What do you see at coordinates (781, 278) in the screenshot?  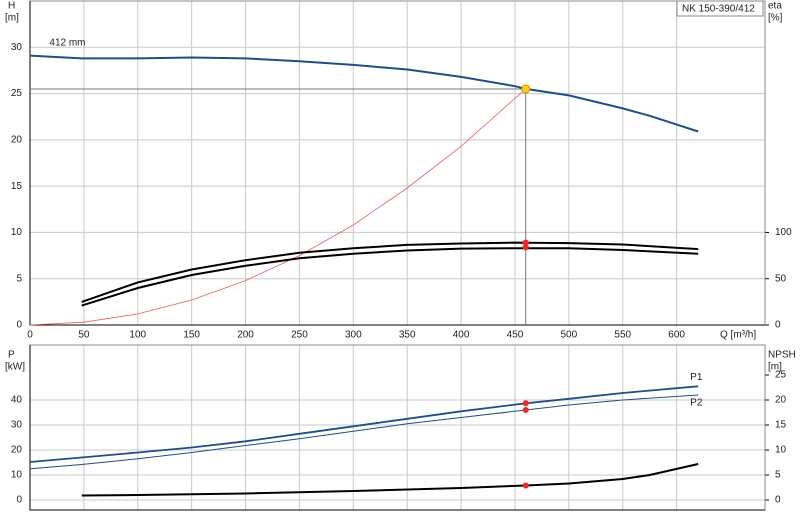 I see `y2-tick-label: 50` at bounding box center [781, 278].